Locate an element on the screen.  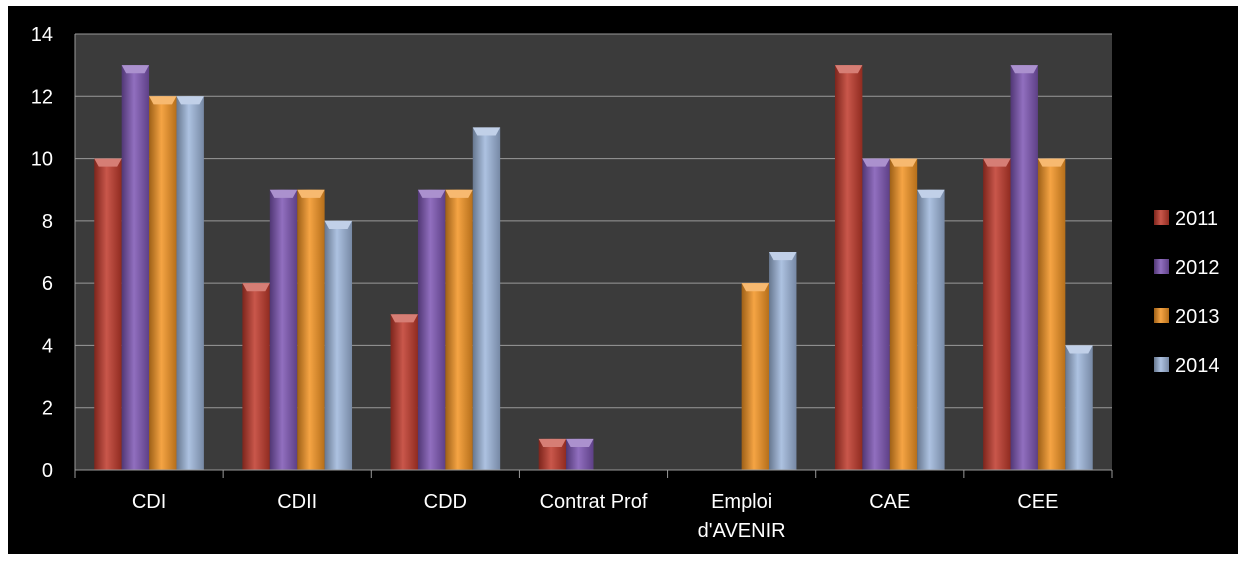
legend-label: 2014 is located at coordinates (1197, 366).